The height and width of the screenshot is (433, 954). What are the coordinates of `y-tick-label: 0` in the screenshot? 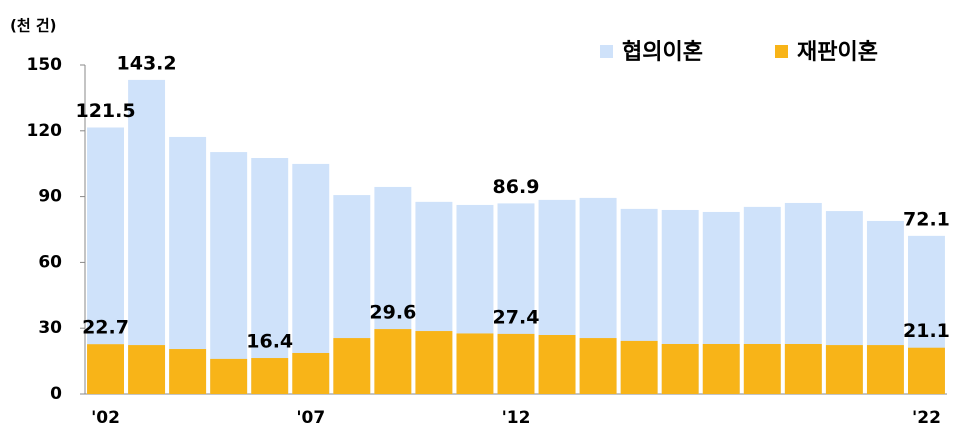 It's located at (56, 394).